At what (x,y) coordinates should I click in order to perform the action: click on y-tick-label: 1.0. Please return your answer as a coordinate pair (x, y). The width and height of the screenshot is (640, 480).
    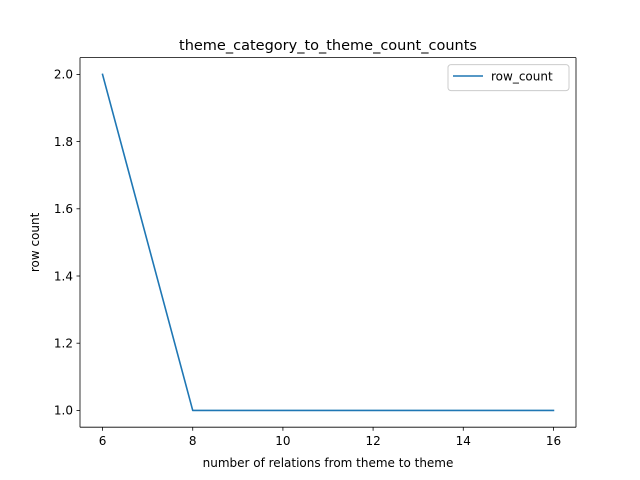
    Looking at the image, I should click on (63, 411).